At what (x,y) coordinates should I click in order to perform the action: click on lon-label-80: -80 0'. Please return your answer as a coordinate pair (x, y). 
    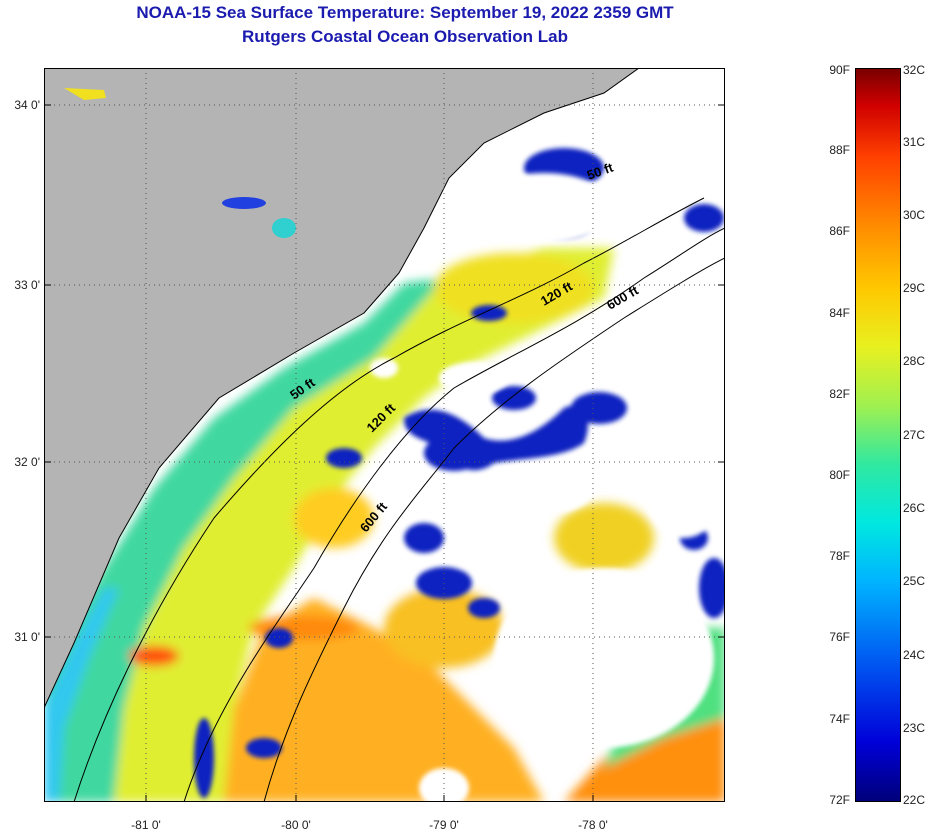
    Looking at the image, I should click on (296, 825).